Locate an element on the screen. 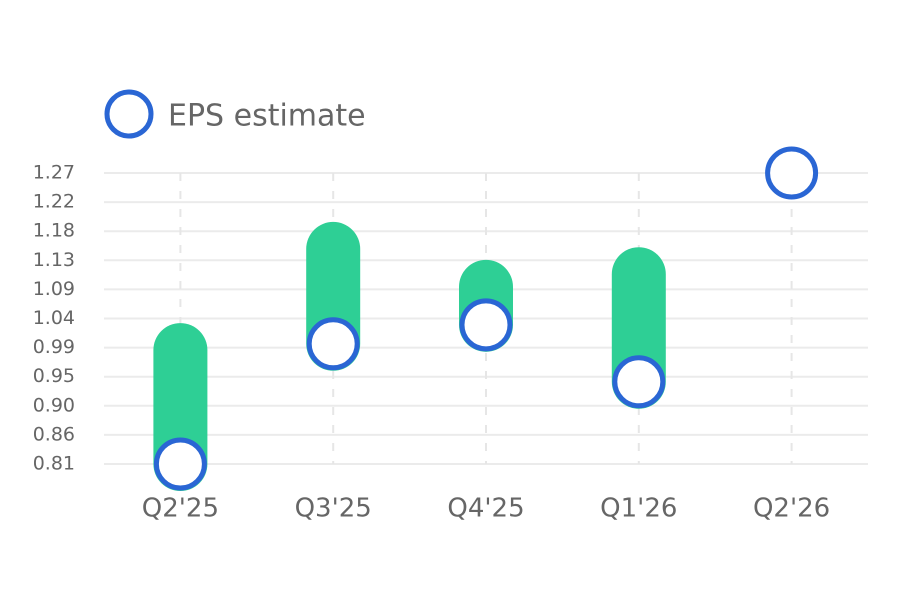 The image size is (900, 600). y-tick-label: 1.27 is located at coordinates (54, 173).